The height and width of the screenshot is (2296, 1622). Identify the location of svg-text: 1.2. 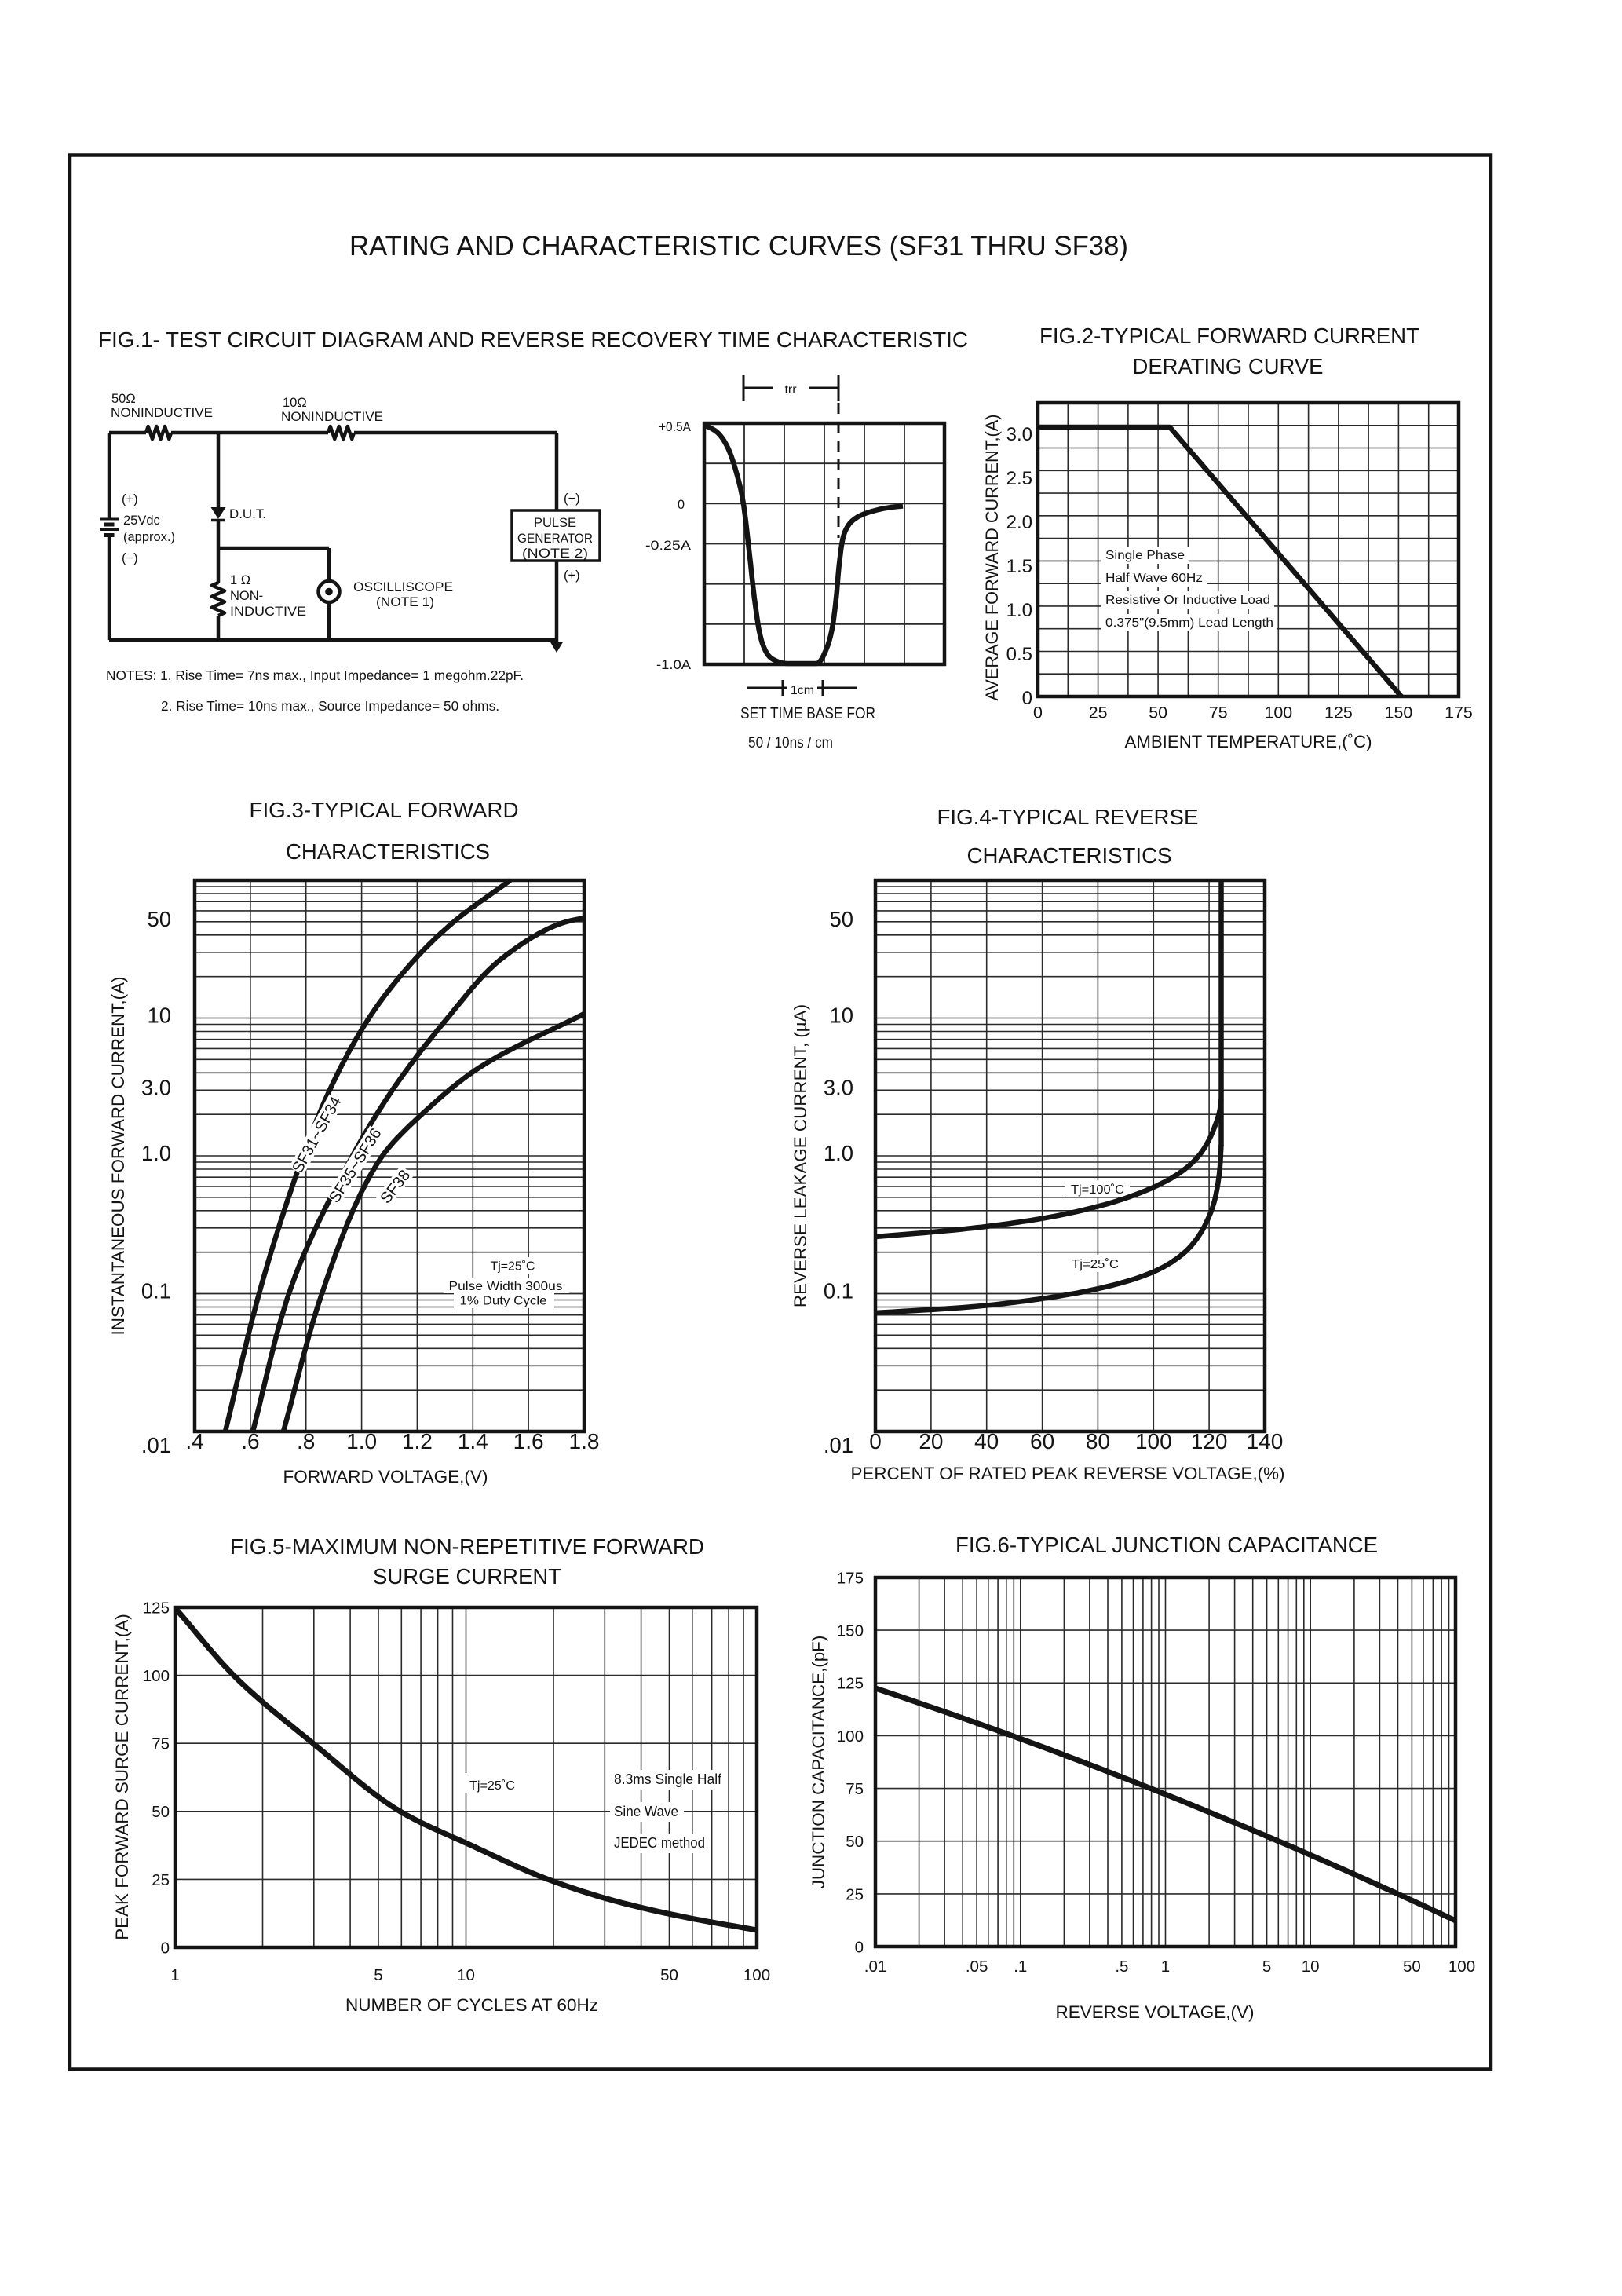
(418, 1441).